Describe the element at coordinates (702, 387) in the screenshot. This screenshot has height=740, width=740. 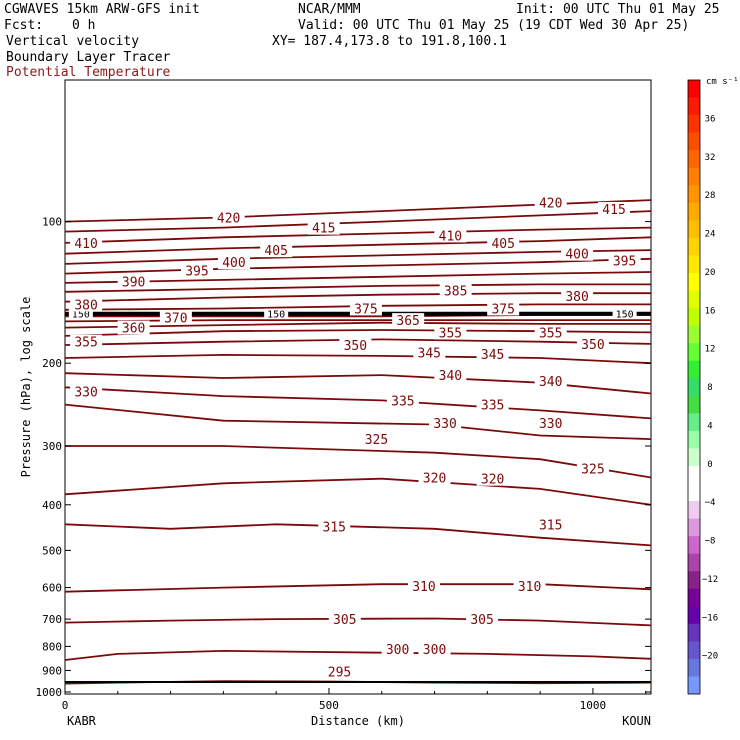
I see `colorbar: 36 32 28 24 20 16 12 8 4 0 −4 −8 −12 −16 −20` at that location.